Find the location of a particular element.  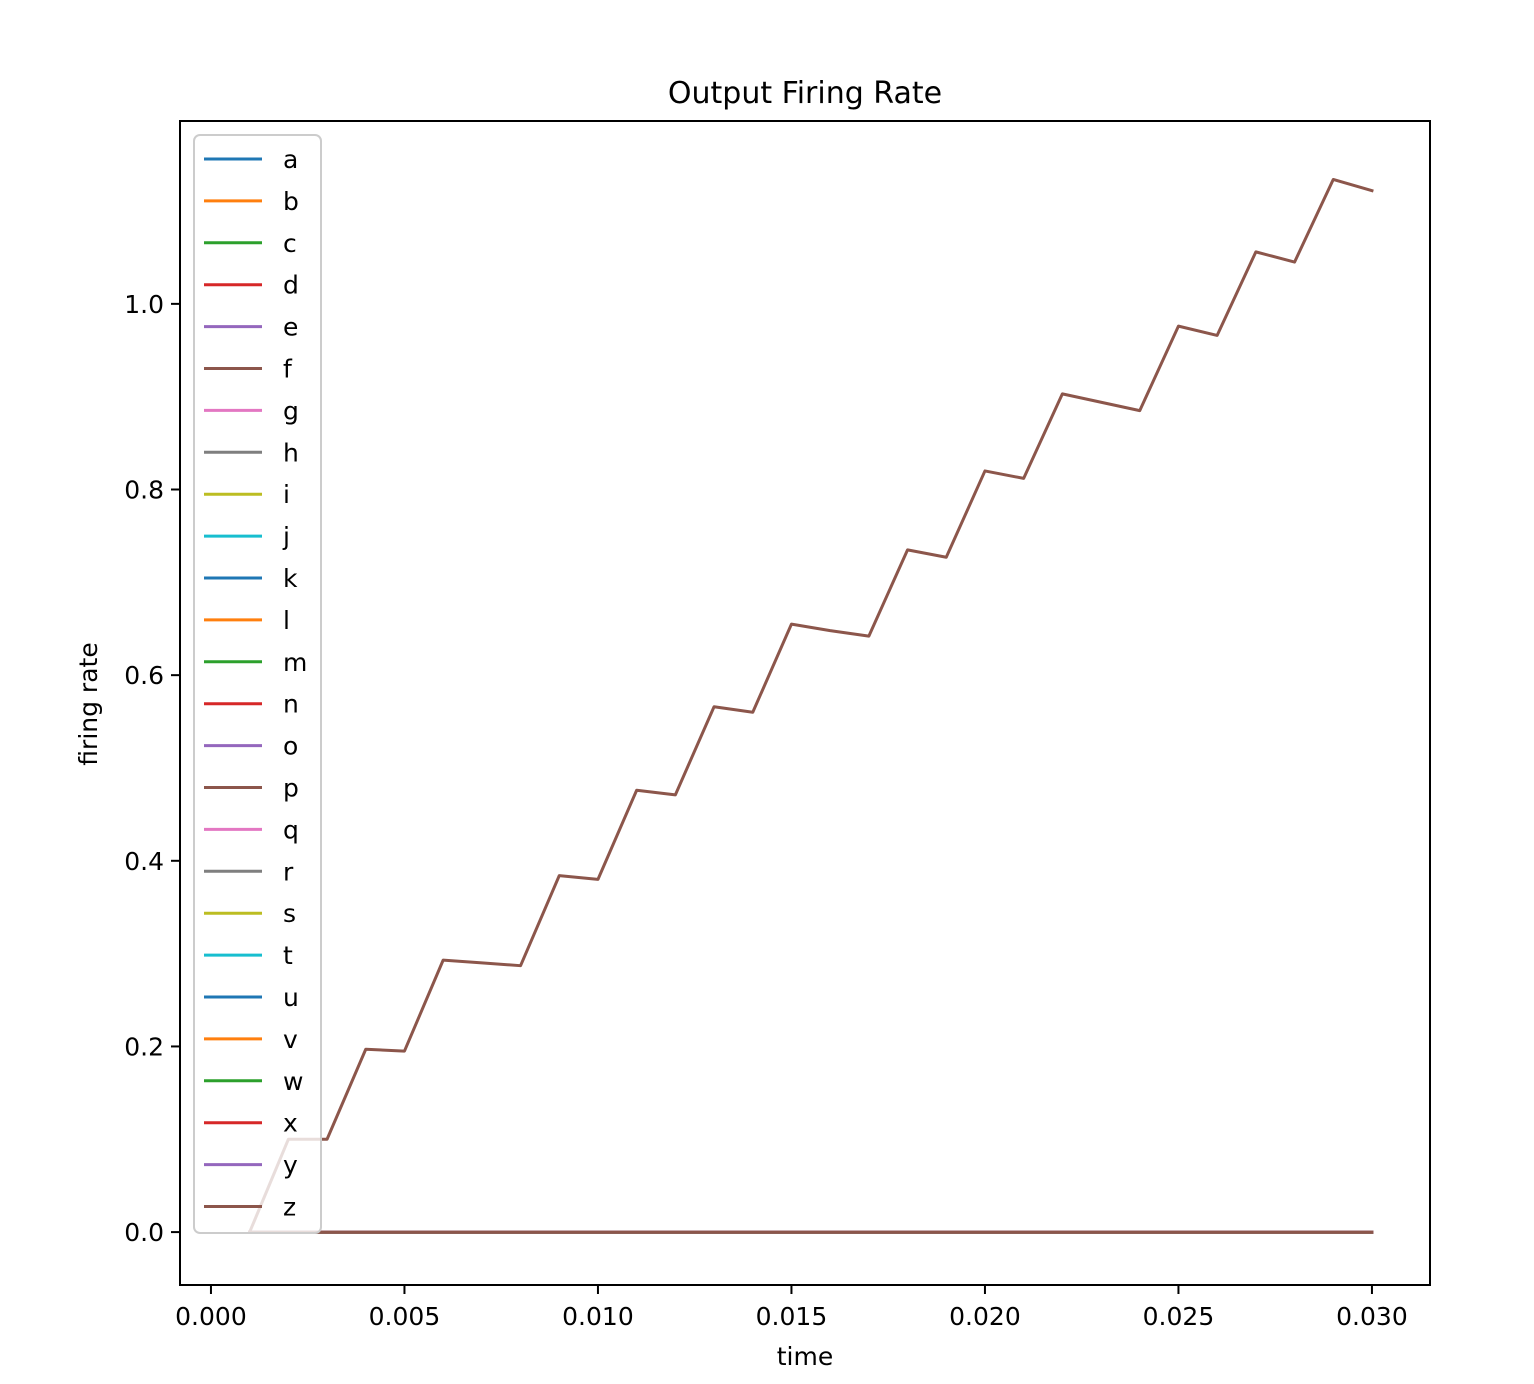

legend-label-o: o is located at coordinates (290, 746).